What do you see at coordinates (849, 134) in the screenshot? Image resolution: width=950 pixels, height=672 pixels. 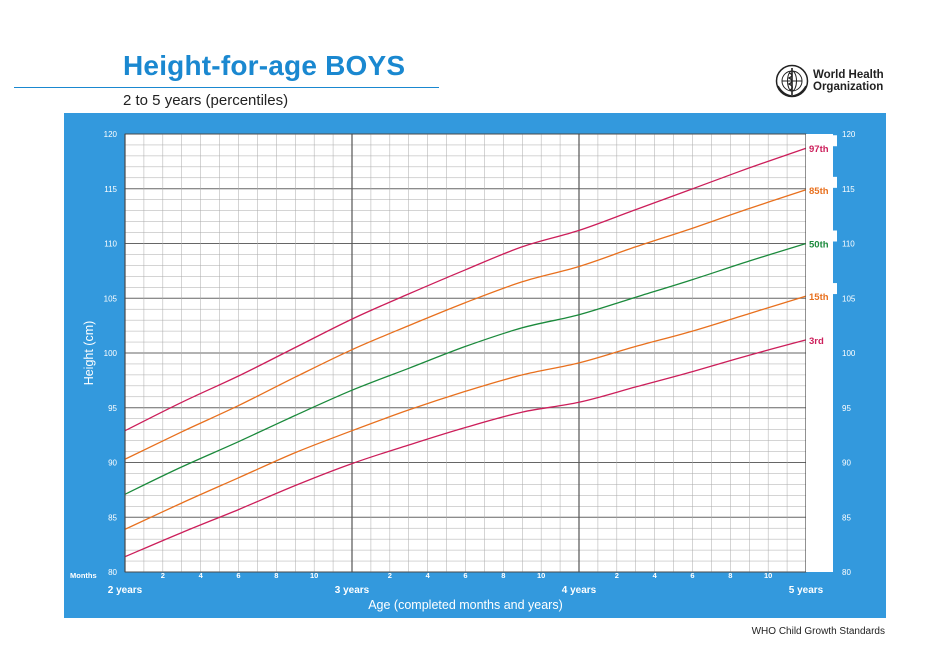 I see `y-tick-label-right: 120` at bounding box center [849, 134].